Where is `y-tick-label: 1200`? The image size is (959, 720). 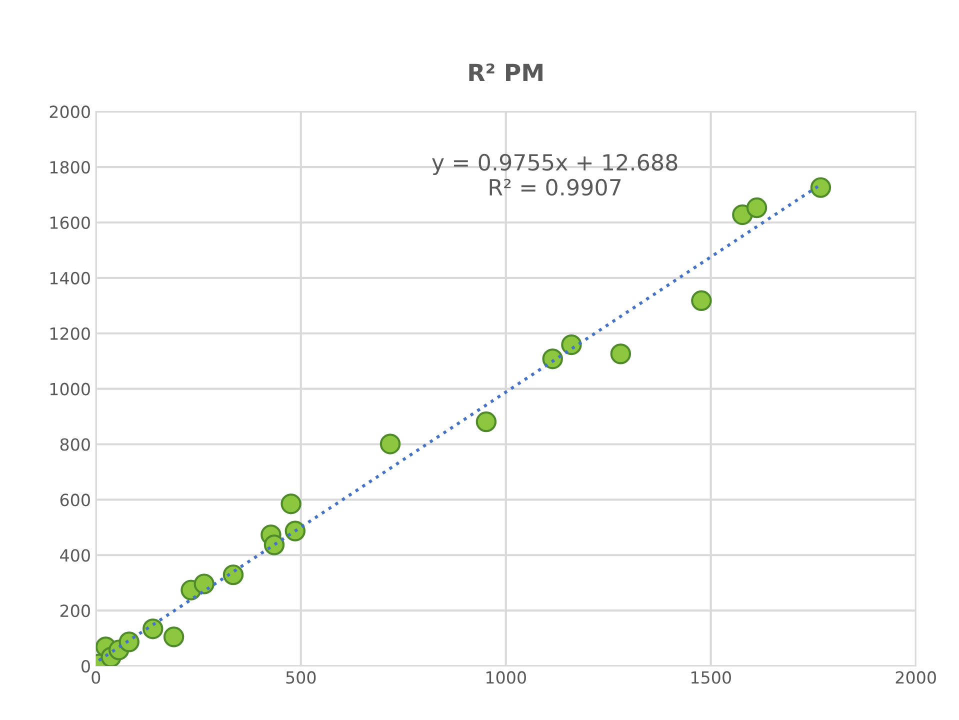
y-tick-label: 1200 is located at coordinates (70, 333).